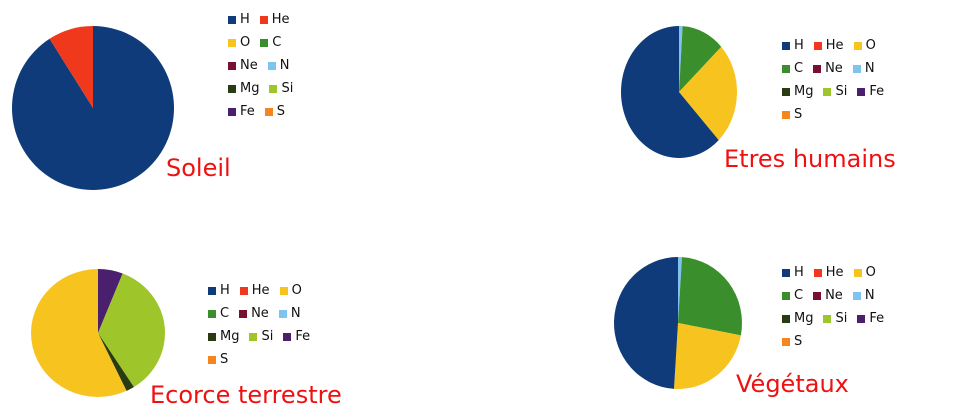 This screenshot has height=414, width=958. What do you see at coordinates (246, 395) in the screenshot?
I see `chart-title-ecorce-terrestre: Ecorce terrestre` at bounding box center [246, 395].